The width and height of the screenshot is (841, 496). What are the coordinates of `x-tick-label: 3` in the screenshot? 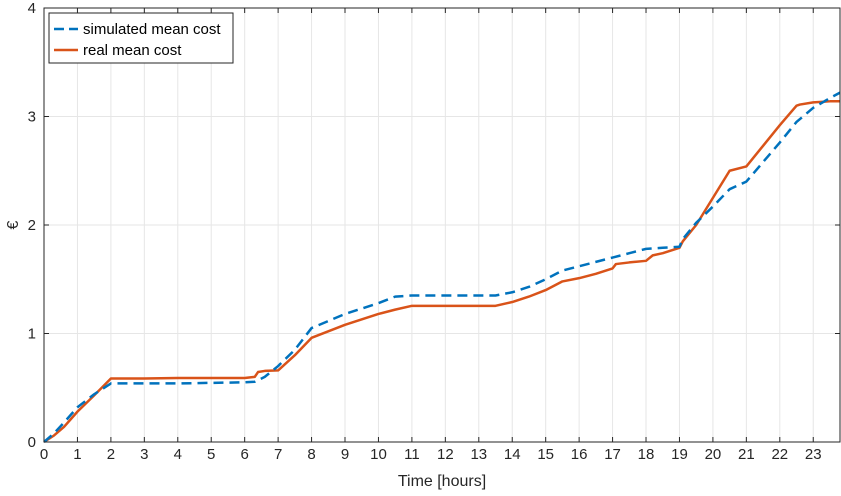 It's located at (144, 454).